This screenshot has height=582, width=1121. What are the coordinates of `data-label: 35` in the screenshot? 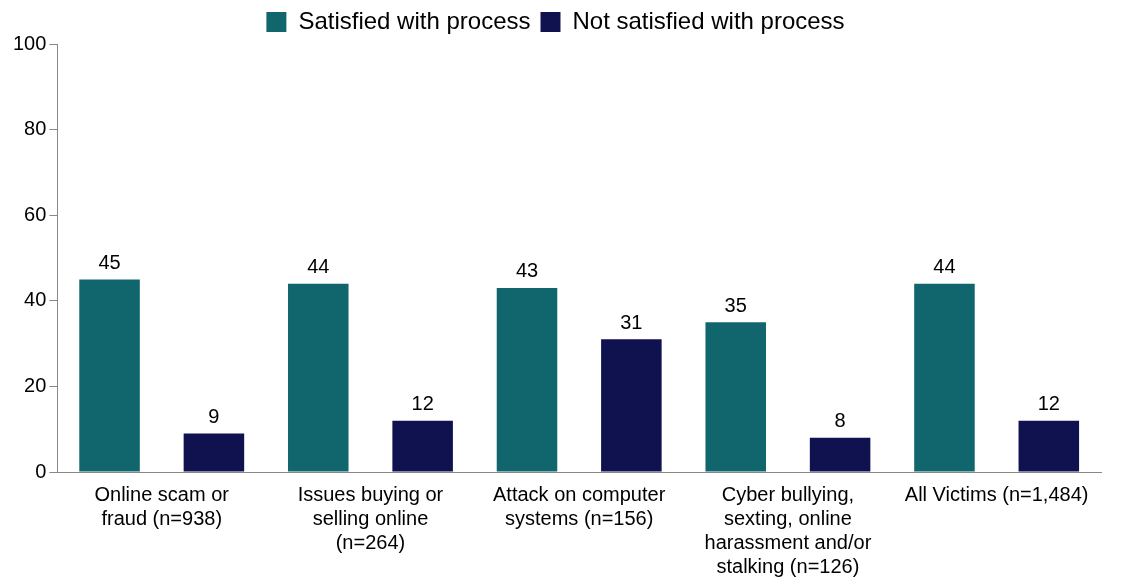 It's located at (735, 304).